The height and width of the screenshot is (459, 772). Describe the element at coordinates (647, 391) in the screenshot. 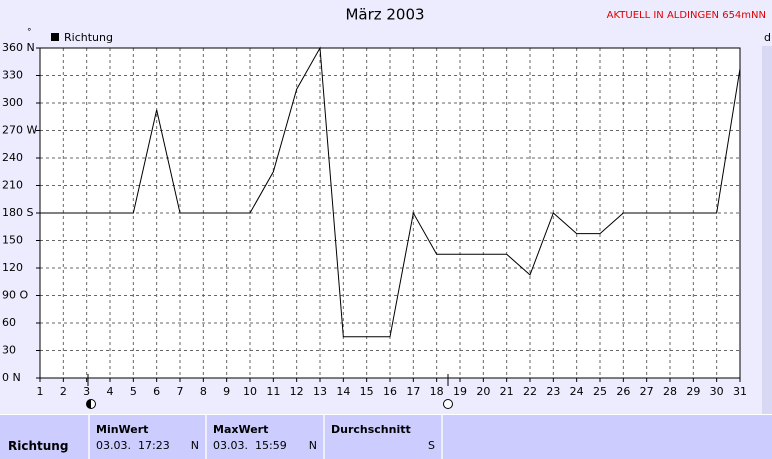

I see `x-tick-label: 27` at that location.